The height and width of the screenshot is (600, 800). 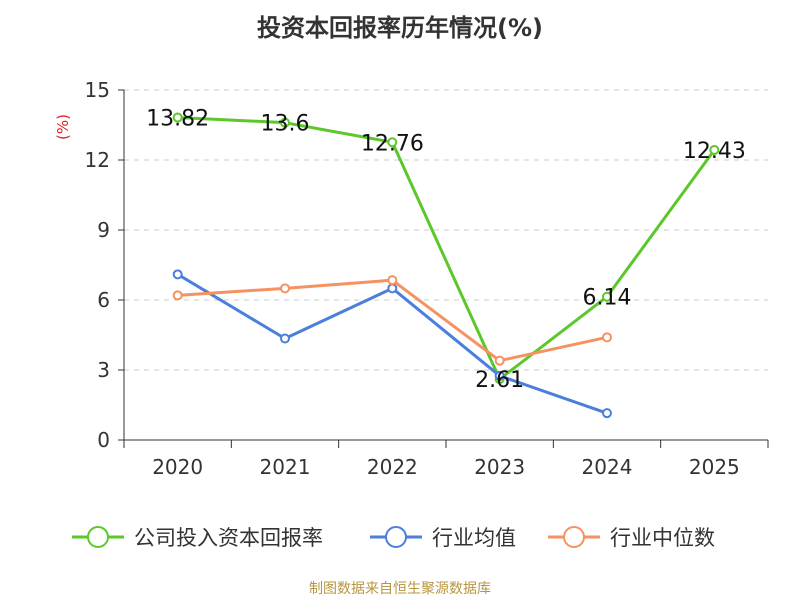 What do you see at coordinates (97, 90) in the screenshot?
I see `y-tick-label: 15` at bounding box center [97, 90].